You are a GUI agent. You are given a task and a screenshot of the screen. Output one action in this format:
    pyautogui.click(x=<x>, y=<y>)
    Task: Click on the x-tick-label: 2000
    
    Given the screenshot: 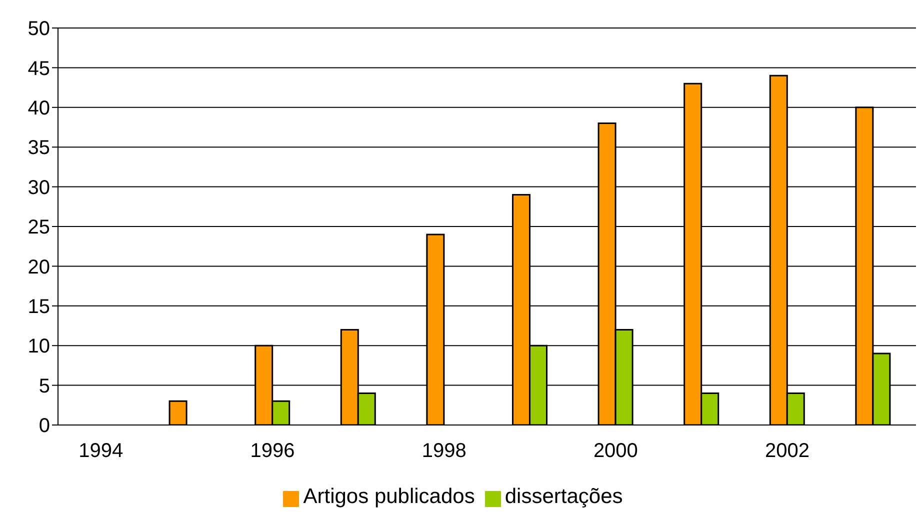 What is the action you would take?
    pyautogui.click(x=615, y=451)
    